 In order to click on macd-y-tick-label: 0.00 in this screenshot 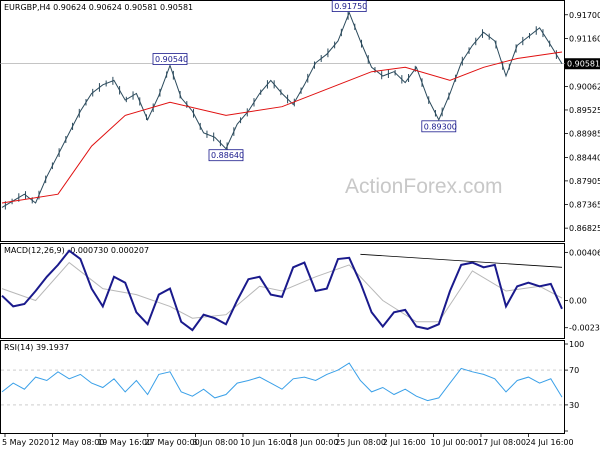, I will do `click(578, 300)`.